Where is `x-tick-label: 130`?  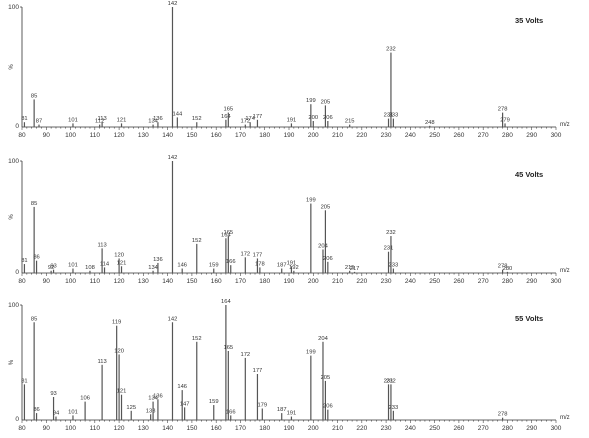
x-tick-label: 130 is located at coordinates (143, 135).